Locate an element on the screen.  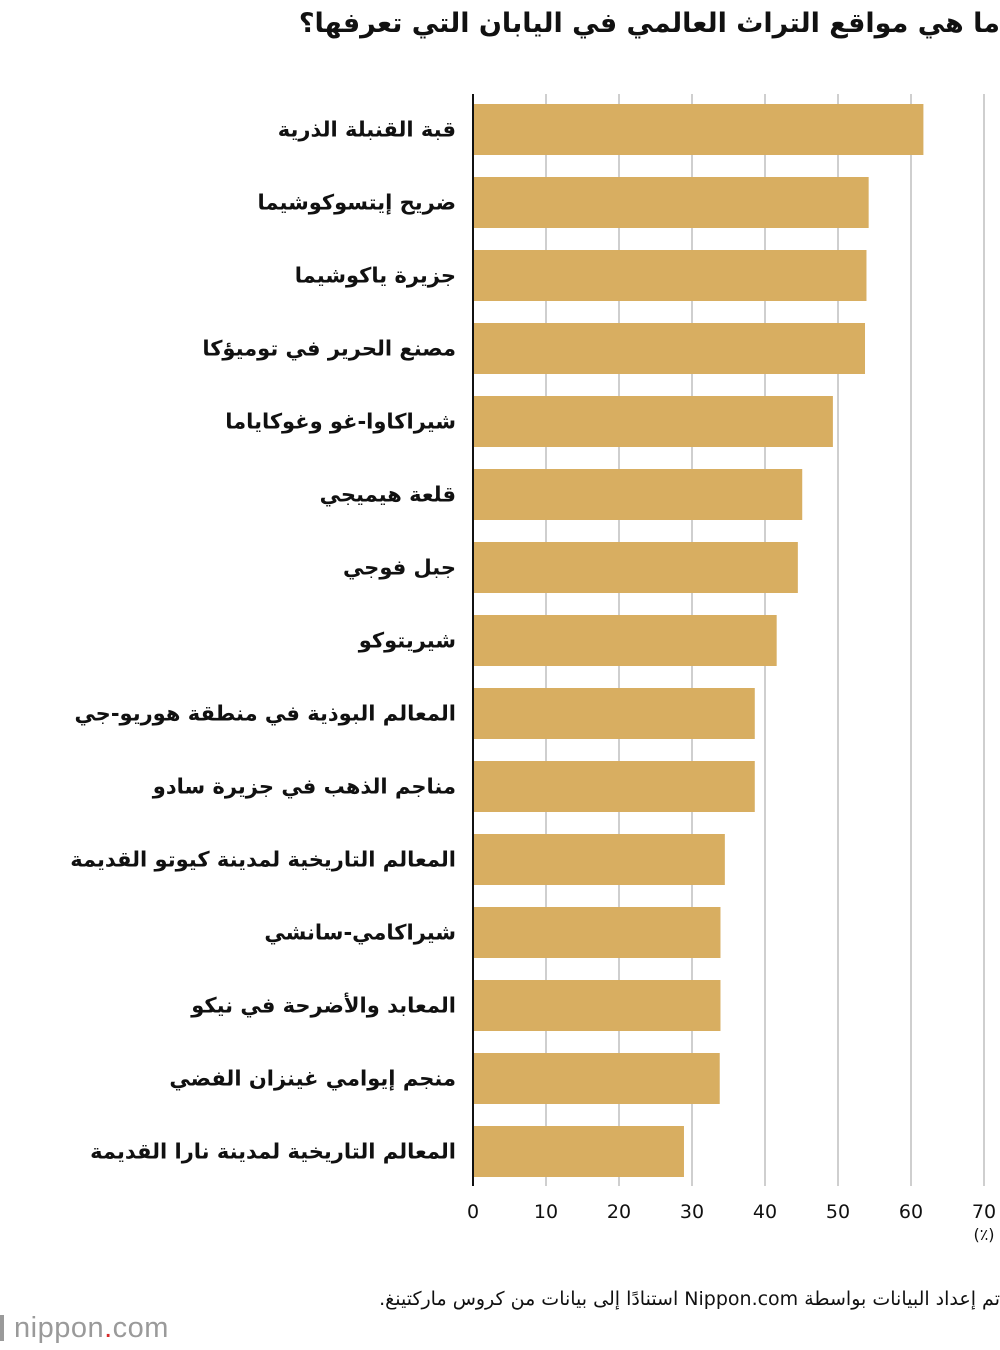
category-label-11: شيراكامي-سانشي is located at coordinates (360, 933).